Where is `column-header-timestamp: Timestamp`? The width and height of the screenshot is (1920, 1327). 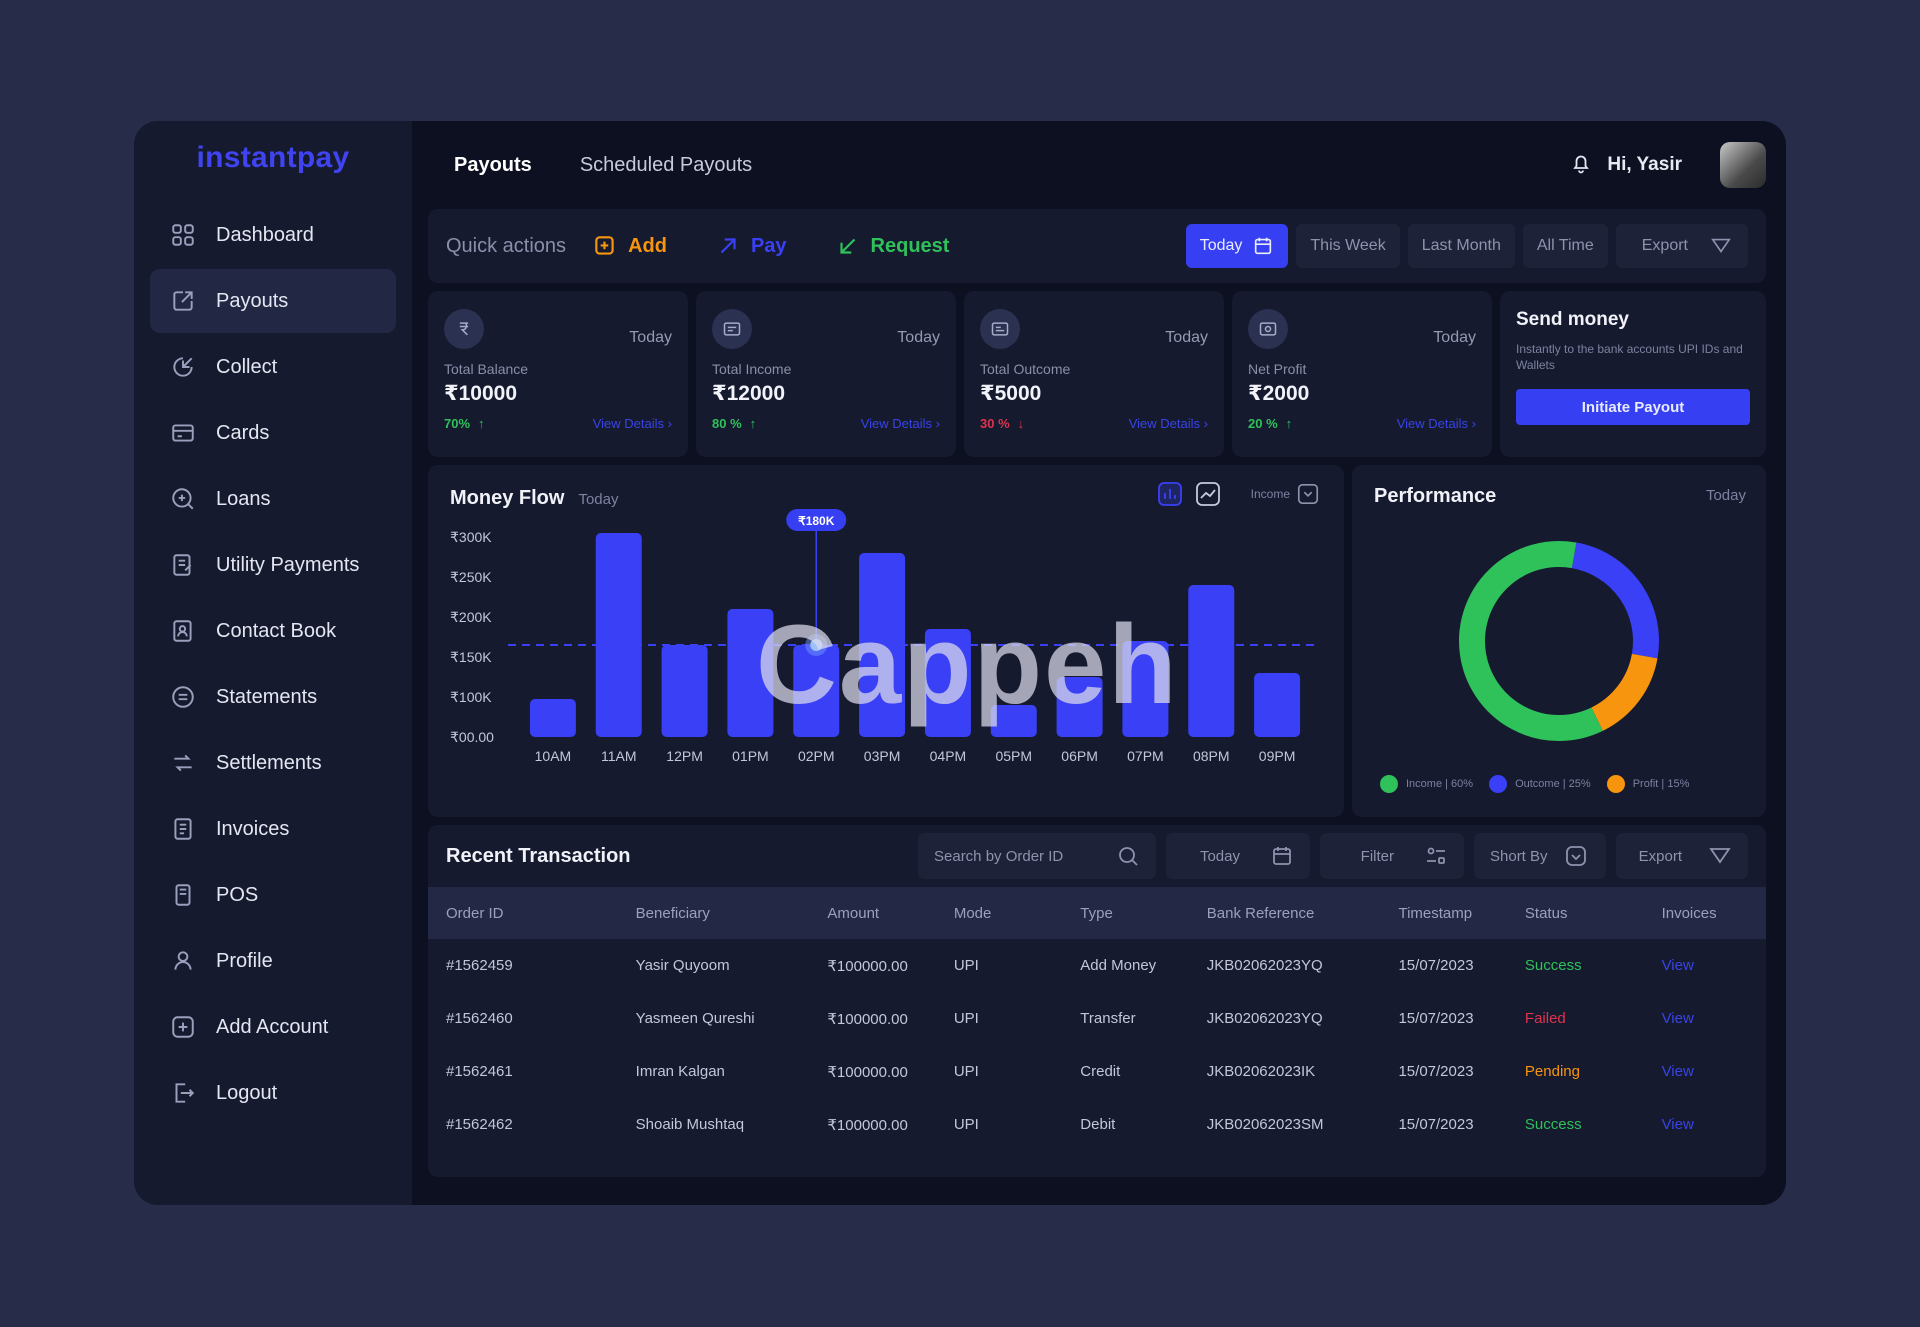
column-header-timestamp: Timestamp is located at coordinates (1435, 913).